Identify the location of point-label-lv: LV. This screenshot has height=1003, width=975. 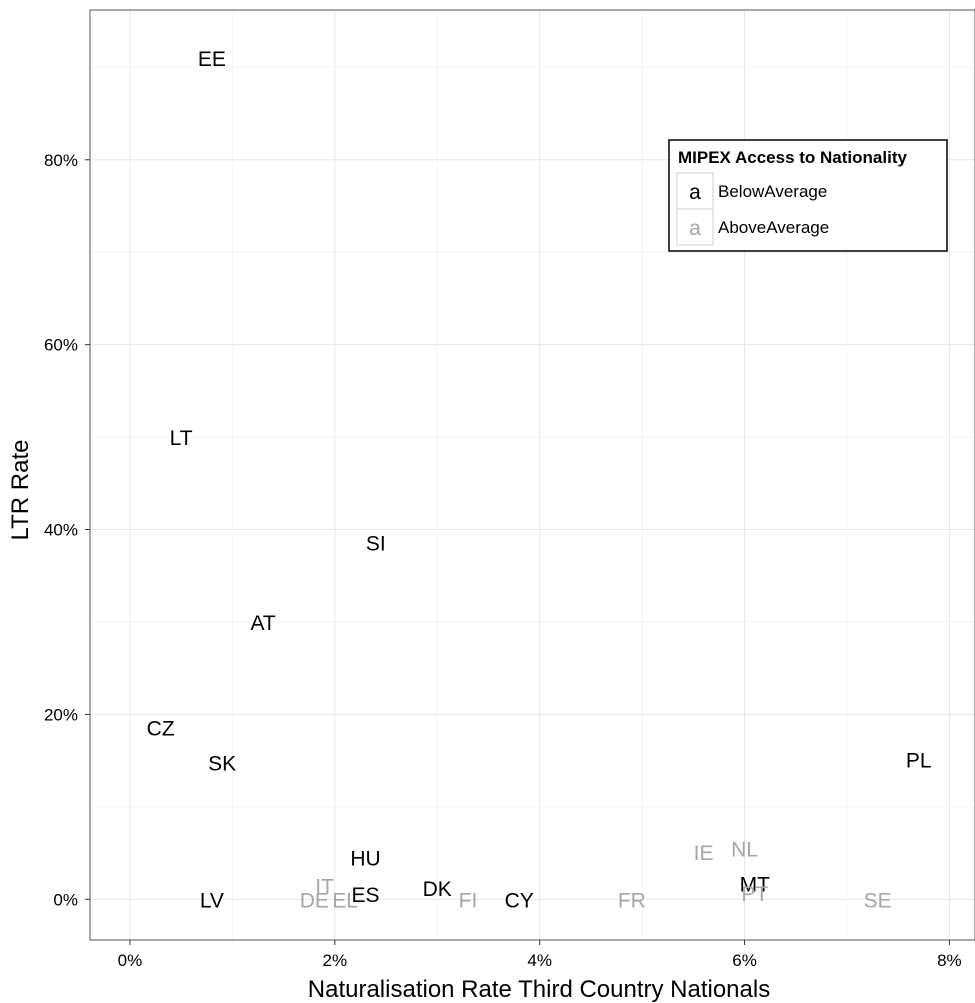
(212, 900).